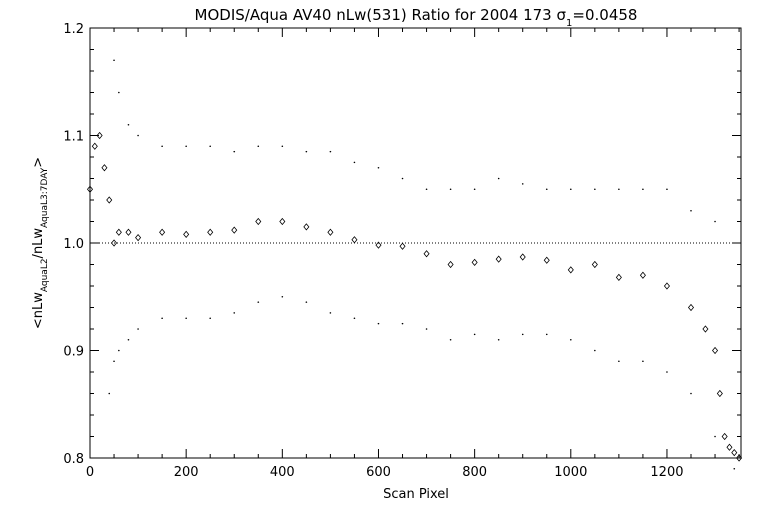  What do you see at coordinates (570, 472) in the screenshot?
I see `x-tick-label: 1000` at bounding box center [570, 472].